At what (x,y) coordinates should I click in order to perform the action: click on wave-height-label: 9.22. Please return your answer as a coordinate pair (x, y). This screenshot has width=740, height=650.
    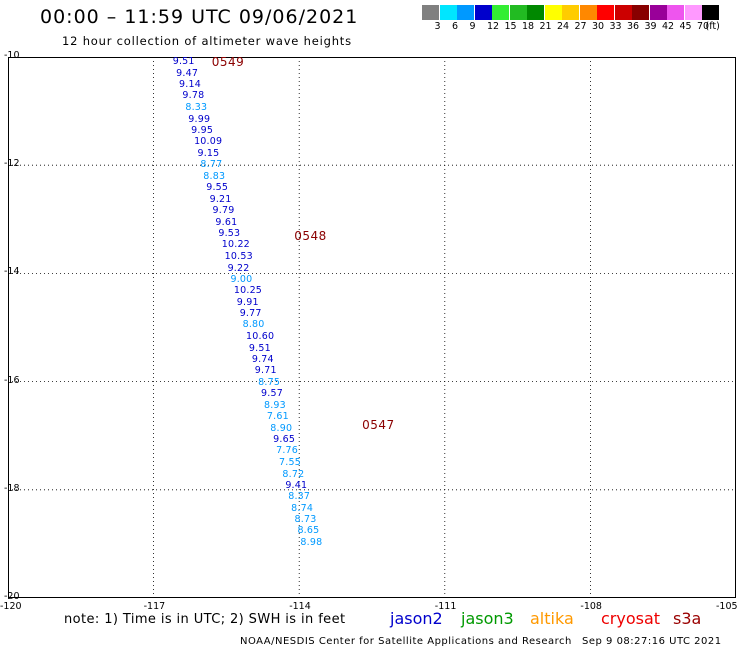
    Looking at the image, I should click on (238, 268).